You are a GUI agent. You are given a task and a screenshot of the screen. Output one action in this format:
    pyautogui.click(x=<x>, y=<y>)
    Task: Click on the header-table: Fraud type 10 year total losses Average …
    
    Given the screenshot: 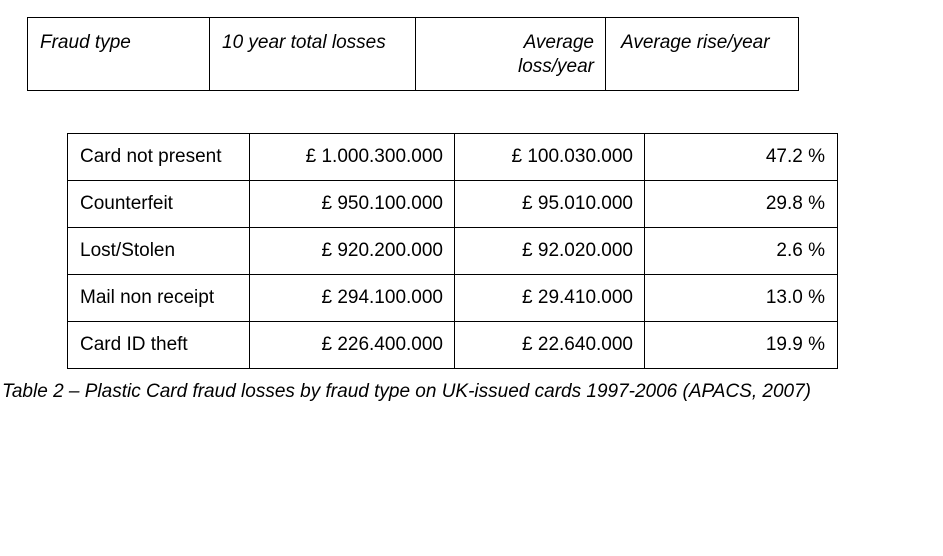 What is the action you would take?
    pyautogui.click(x=413, y=54)
    